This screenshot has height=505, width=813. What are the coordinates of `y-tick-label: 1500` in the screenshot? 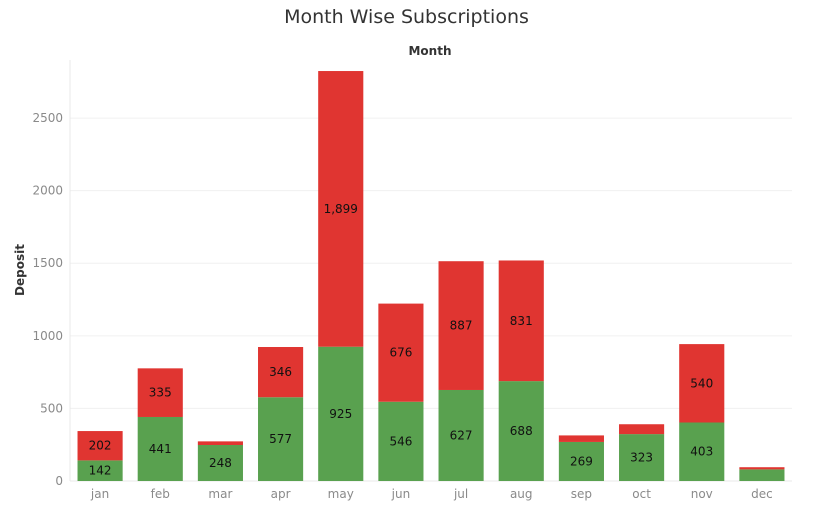 It's located at (47, 263).